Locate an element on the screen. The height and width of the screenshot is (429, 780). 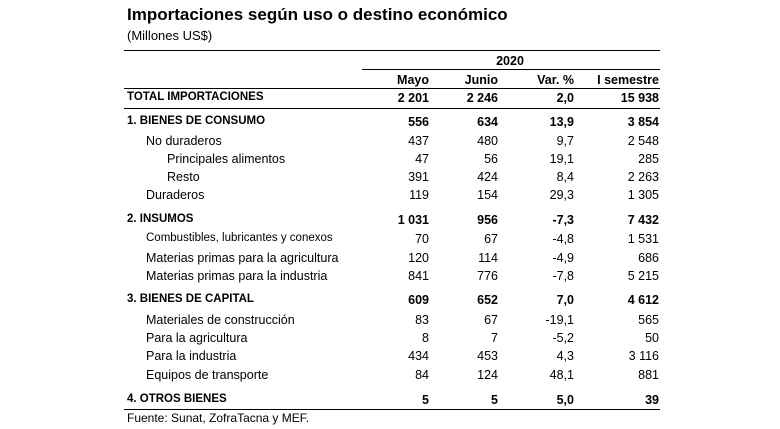
cell-mayo: 2 201 is located at coordinates (413, 98).